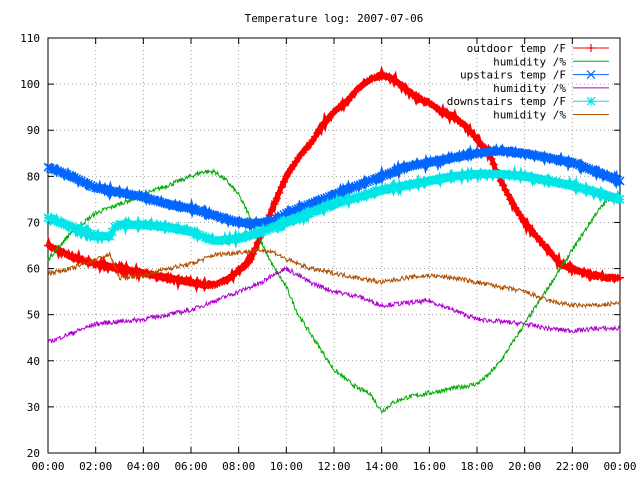 This screenshot has height=480, width=640. What do you see at coordinates (381, 466) in the screenshot?
I see `x-tick-label: 14:00` at bounding box center [381, 466].